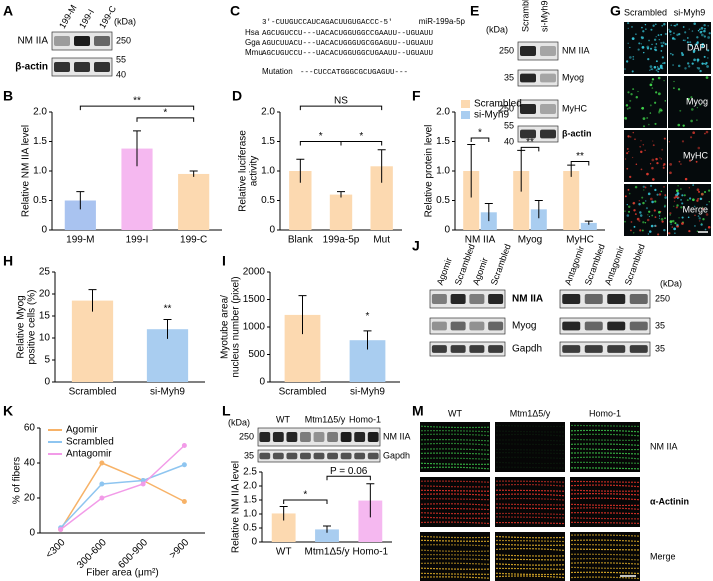 The height and width of the screenshot is (581, 713). What do you see at coordinates (235, 326) in the screenshot?
I see `y-axis-label: nucleus number (pixel)` at bounding box center [235, 326].